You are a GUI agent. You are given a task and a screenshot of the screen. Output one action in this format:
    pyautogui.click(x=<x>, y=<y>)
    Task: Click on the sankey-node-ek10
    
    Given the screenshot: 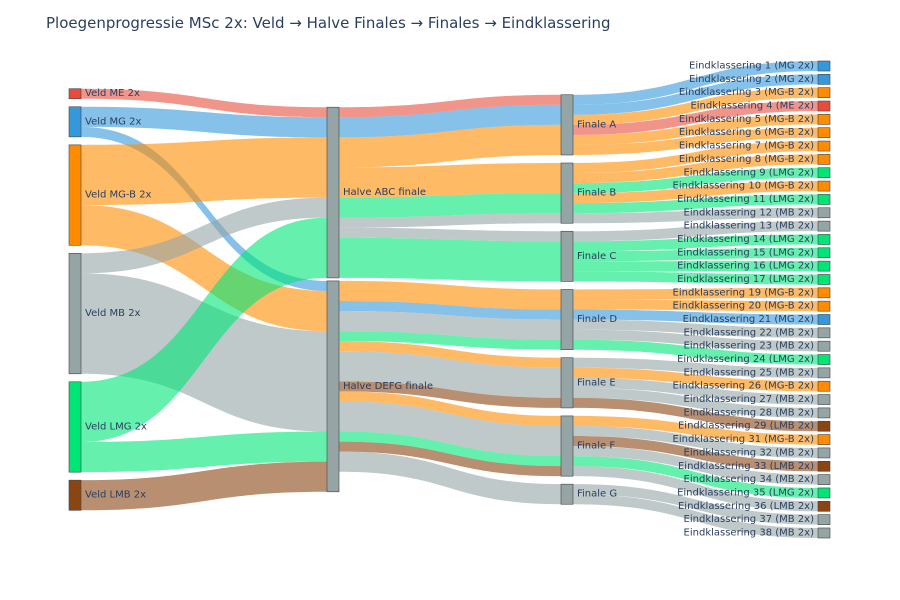 What is the action you would take?
    pyautogui.click(x=824, y=186)
    